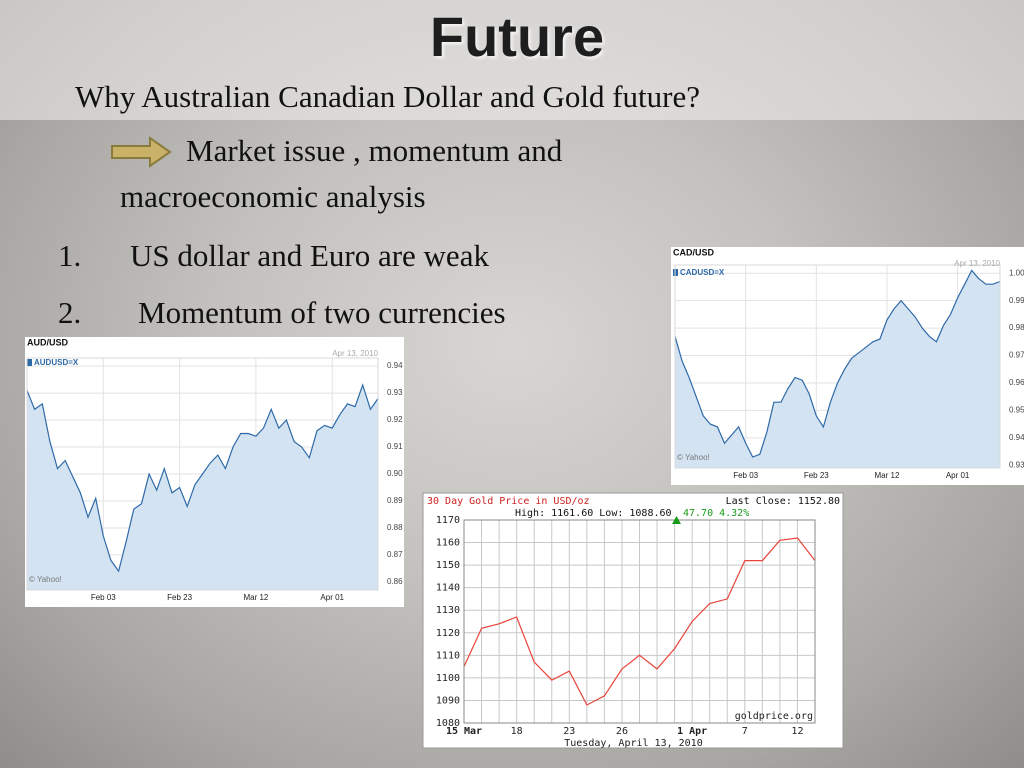  What do you see at coordinates (1016, 382) in the screenshot?
I see `y-tick-label: 0.96` at bounding box center [1016, 382].